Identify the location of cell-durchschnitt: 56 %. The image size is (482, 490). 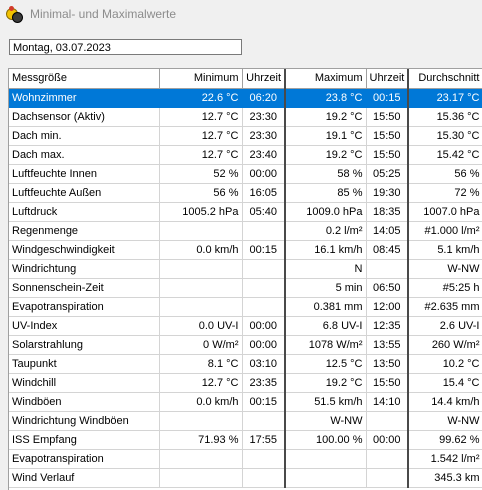
(445, 174).